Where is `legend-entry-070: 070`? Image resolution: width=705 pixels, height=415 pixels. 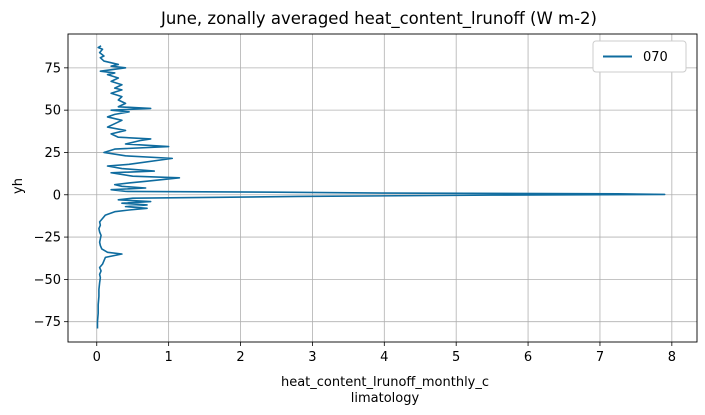 legend-entry-070: 070 is located at coordinates (655, 57).